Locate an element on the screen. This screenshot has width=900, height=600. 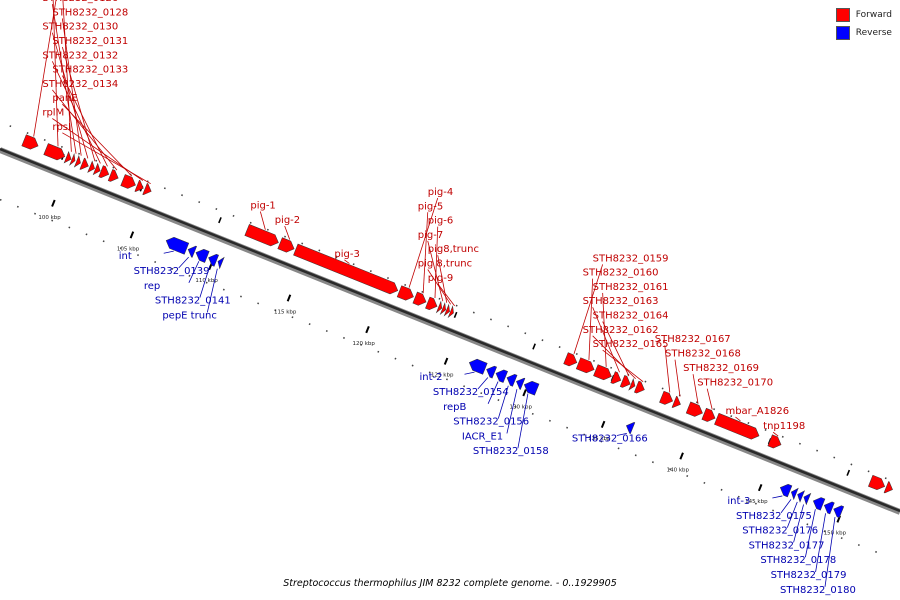
forward-gene-label: pig-1 is located at coordinates (262, 205).